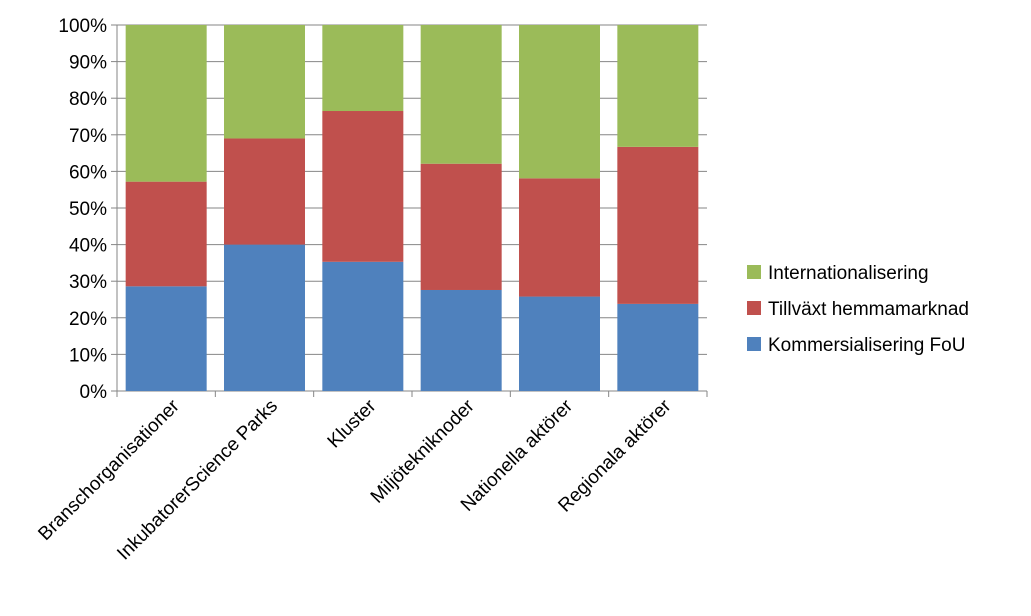  Describe the element at coordinates (197, 480) in the screenshot. I see `x-tick-label: InkubatorerScience Parks` at that location.